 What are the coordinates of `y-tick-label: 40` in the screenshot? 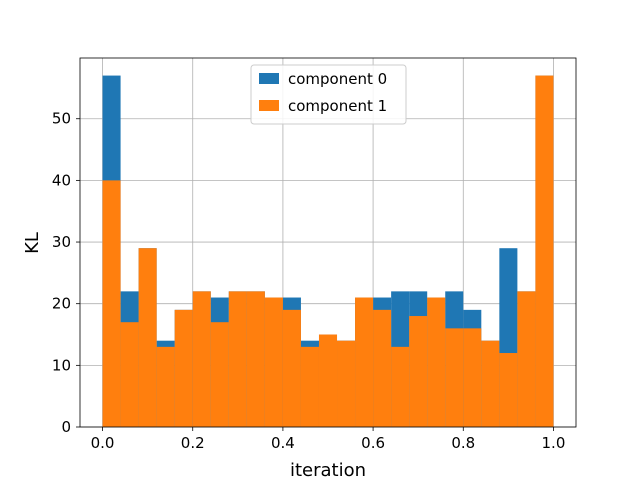 It's located at (61, 180).